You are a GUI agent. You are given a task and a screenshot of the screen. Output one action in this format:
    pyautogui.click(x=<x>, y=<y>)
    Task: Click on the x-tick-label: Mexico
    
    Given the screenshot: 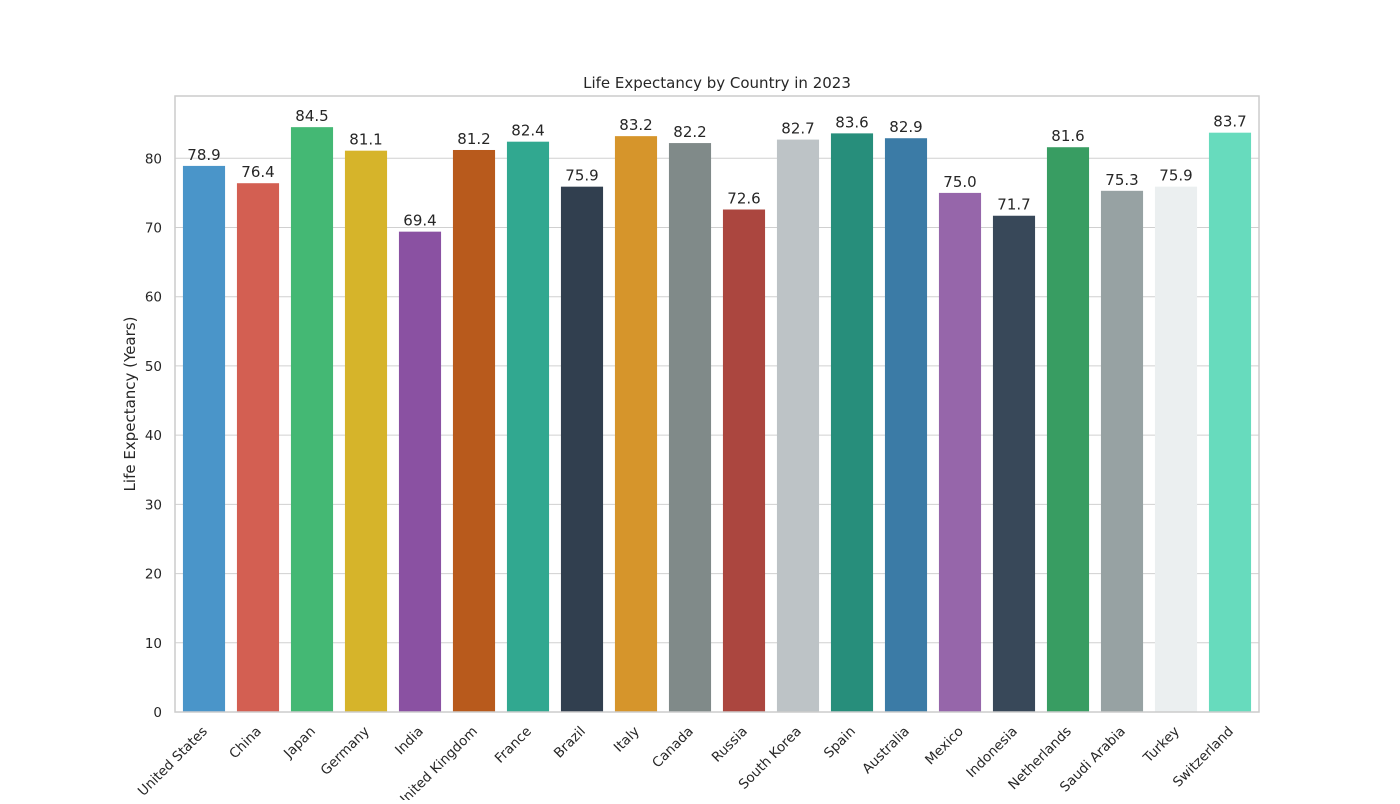 What is the action you would take?
    pyautogui.click(x=944, y=746)
    